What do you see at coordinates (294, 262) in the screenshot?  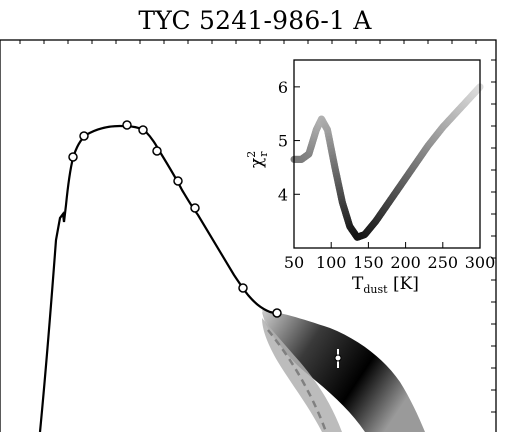 I see `inset-x-tick-label: 50` at bounding box center [294, 262].